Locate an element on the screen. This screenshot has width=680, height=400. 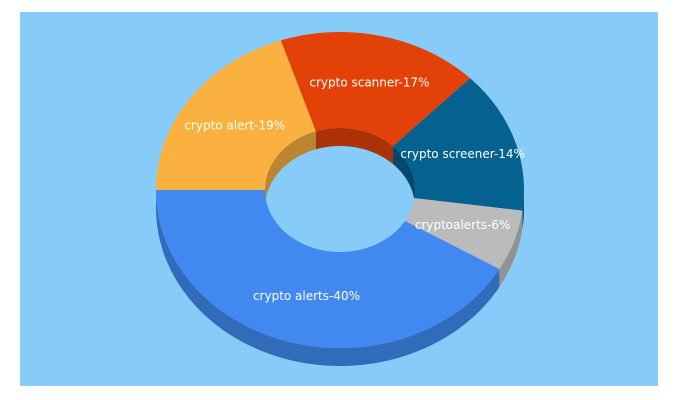
data-label: crypto alerts-40% is located at coordinates (306, 296).